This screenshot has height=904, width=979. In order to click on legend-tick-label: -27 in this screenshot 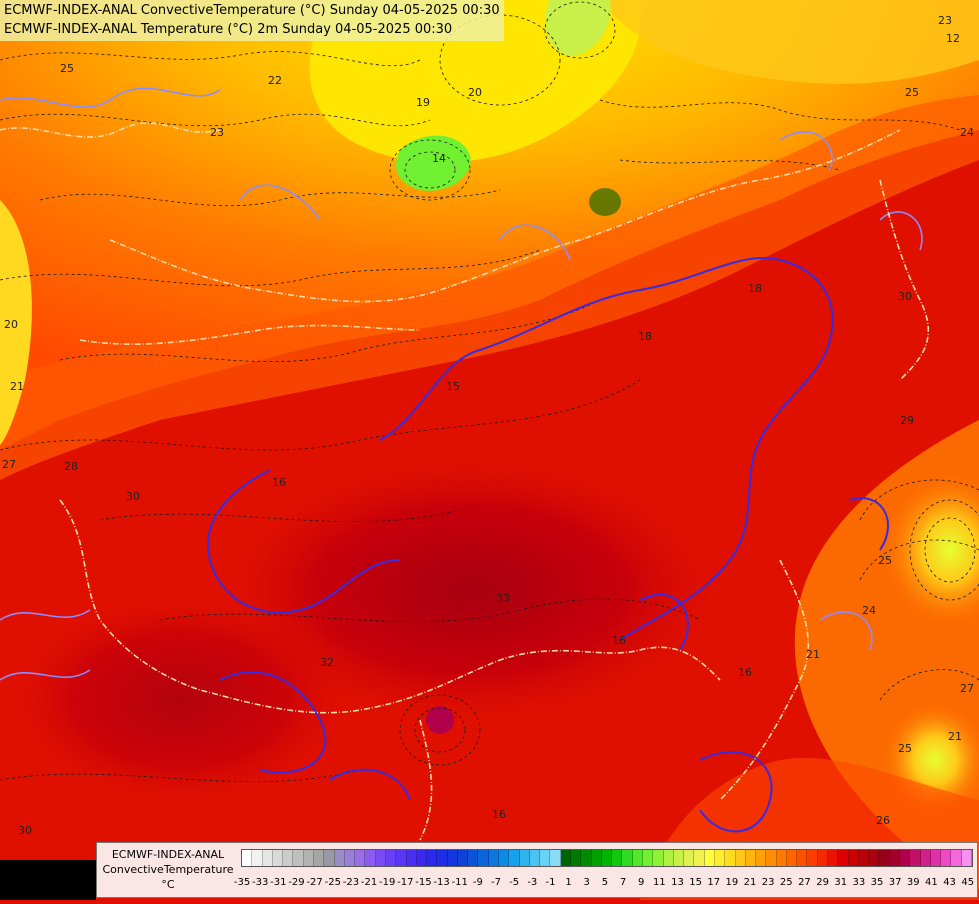, I will do `click(314, 882)`.